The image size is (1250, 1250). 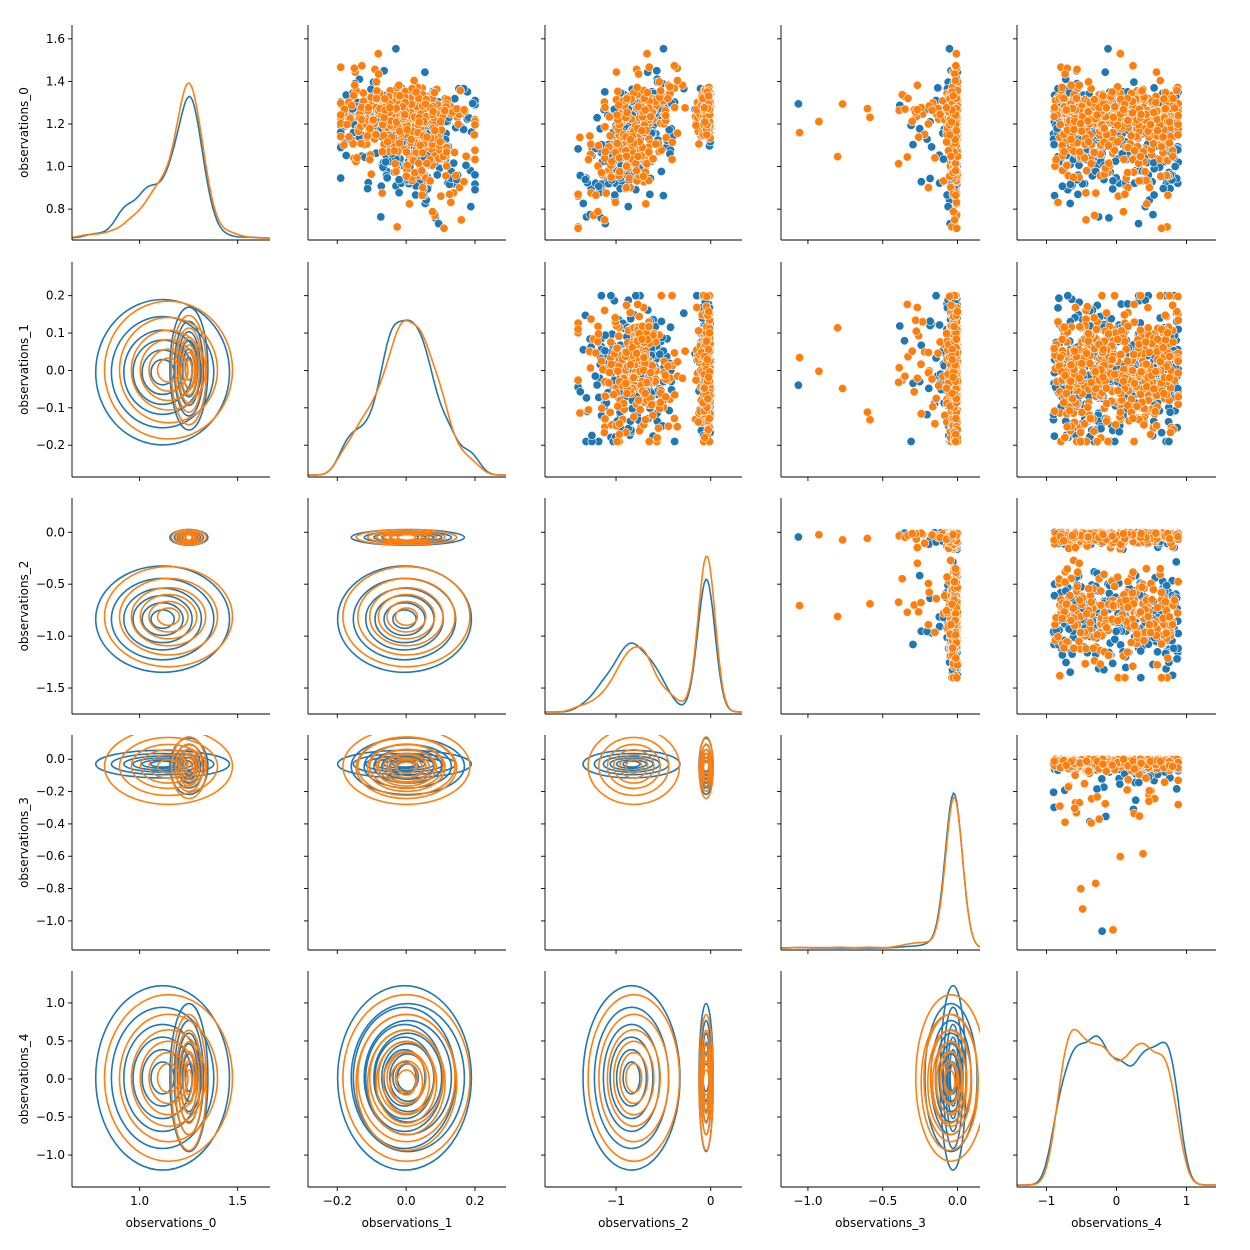 What do you see at coordinates (878, 134) in the screenshot?
I see `panel-r0-c3` at bounding box center [878, 134].